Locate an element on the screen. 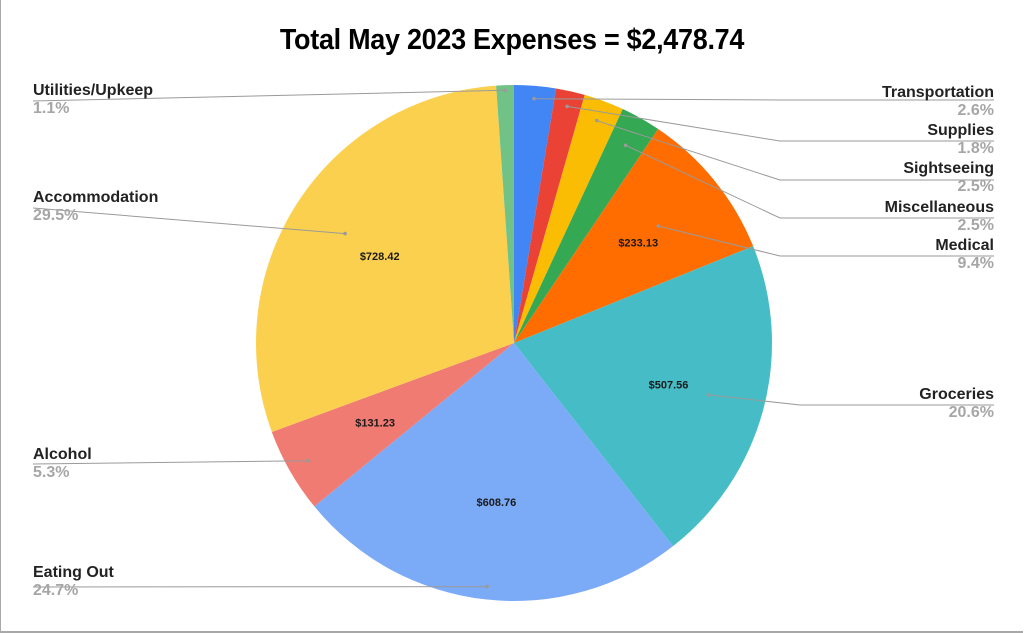 This screenshot has width=1024, height=633. pie-slice-sightseeing is located at coordinates (568, 219).